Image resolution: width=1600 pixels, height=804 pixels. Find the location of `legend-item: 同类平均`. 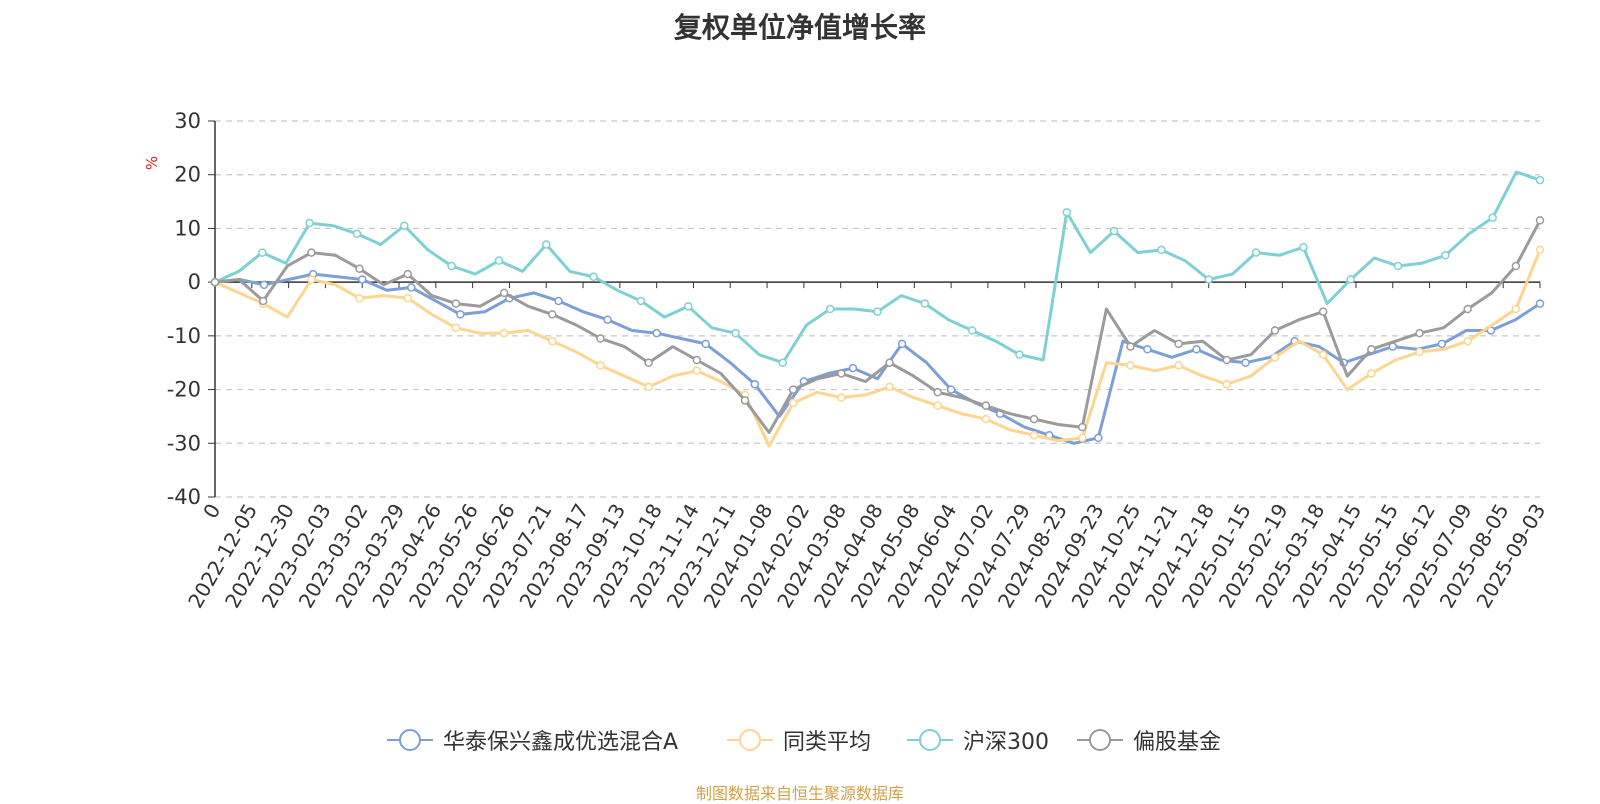

legend-item: 同类平均 is located at coordinates (798, 740).